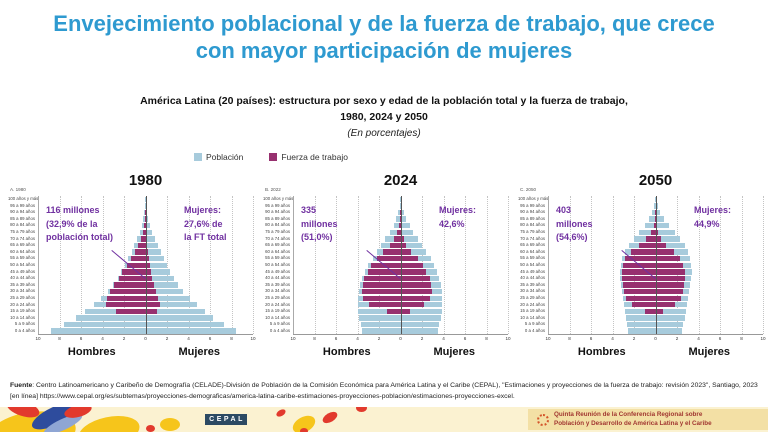 The width and height of the screenshot is (768, 432). What do you see at coordinates (273, 157) in the screenshot?
I see `laborforce-swatch-icon` at bounding box center [273, 157].